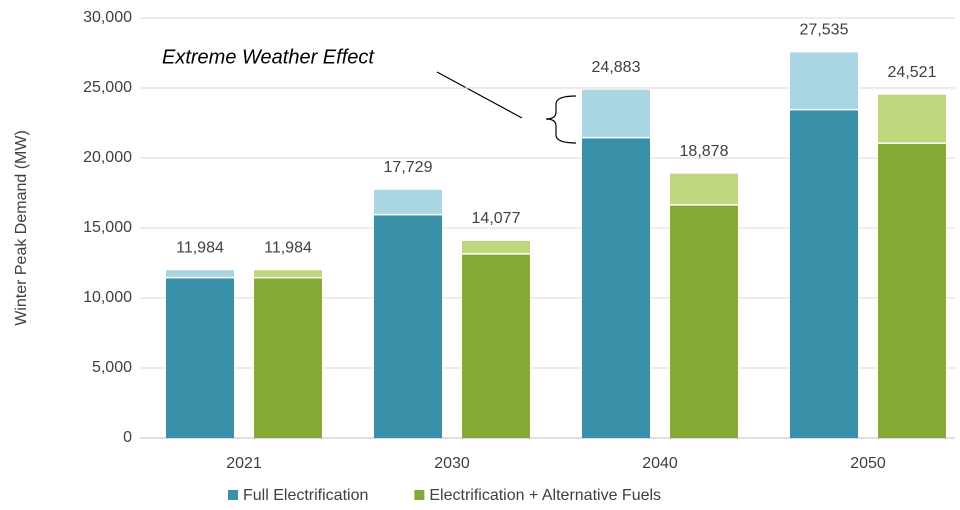  What do you see at coordinates (496, 218) in the screenshot?
I see `data-label: 14,077` at bounding box center [496, 218].